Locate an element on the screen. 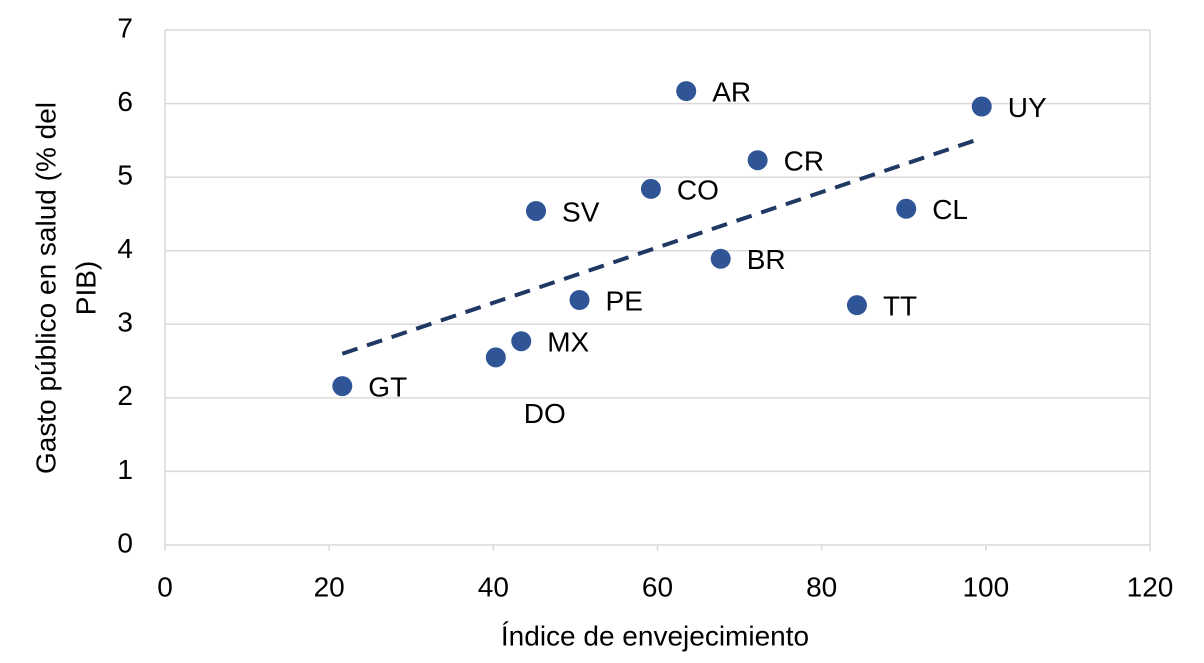 Image resolution: width=1204 pixels, height=663 pixels. x-tick-label: 40 is located at coordinates (493, 586).